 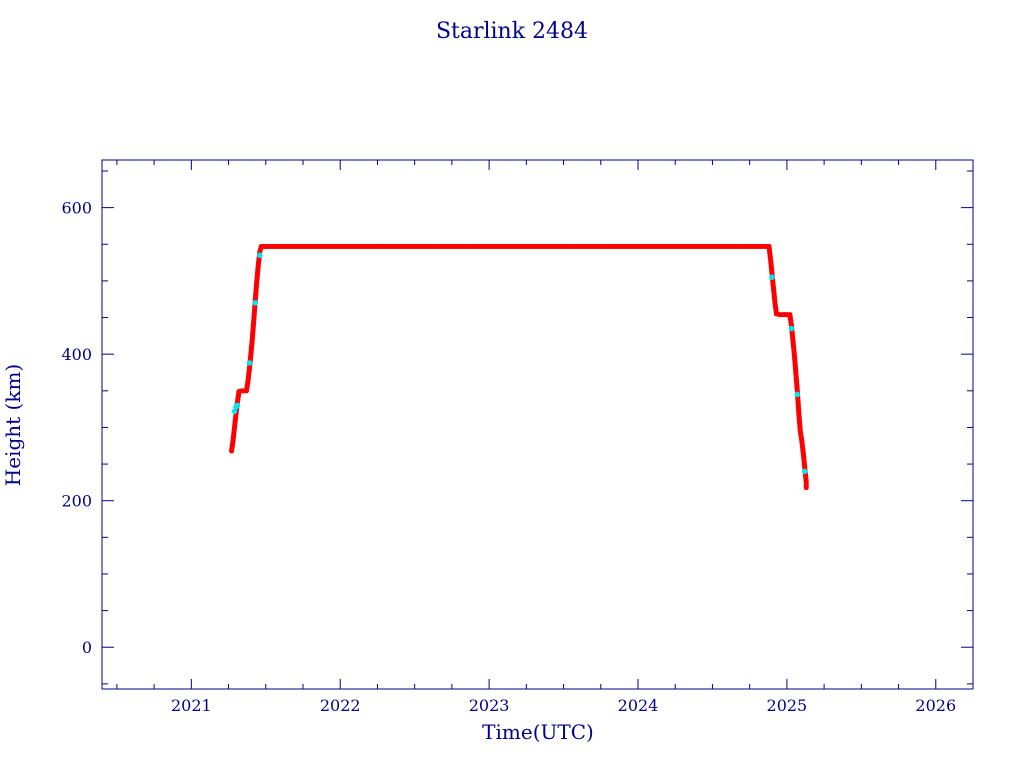 What do you see at coordinates (787, 705) in the screenshot?
I see `x-tick-label: 2025` at bounding box center [787, 705].